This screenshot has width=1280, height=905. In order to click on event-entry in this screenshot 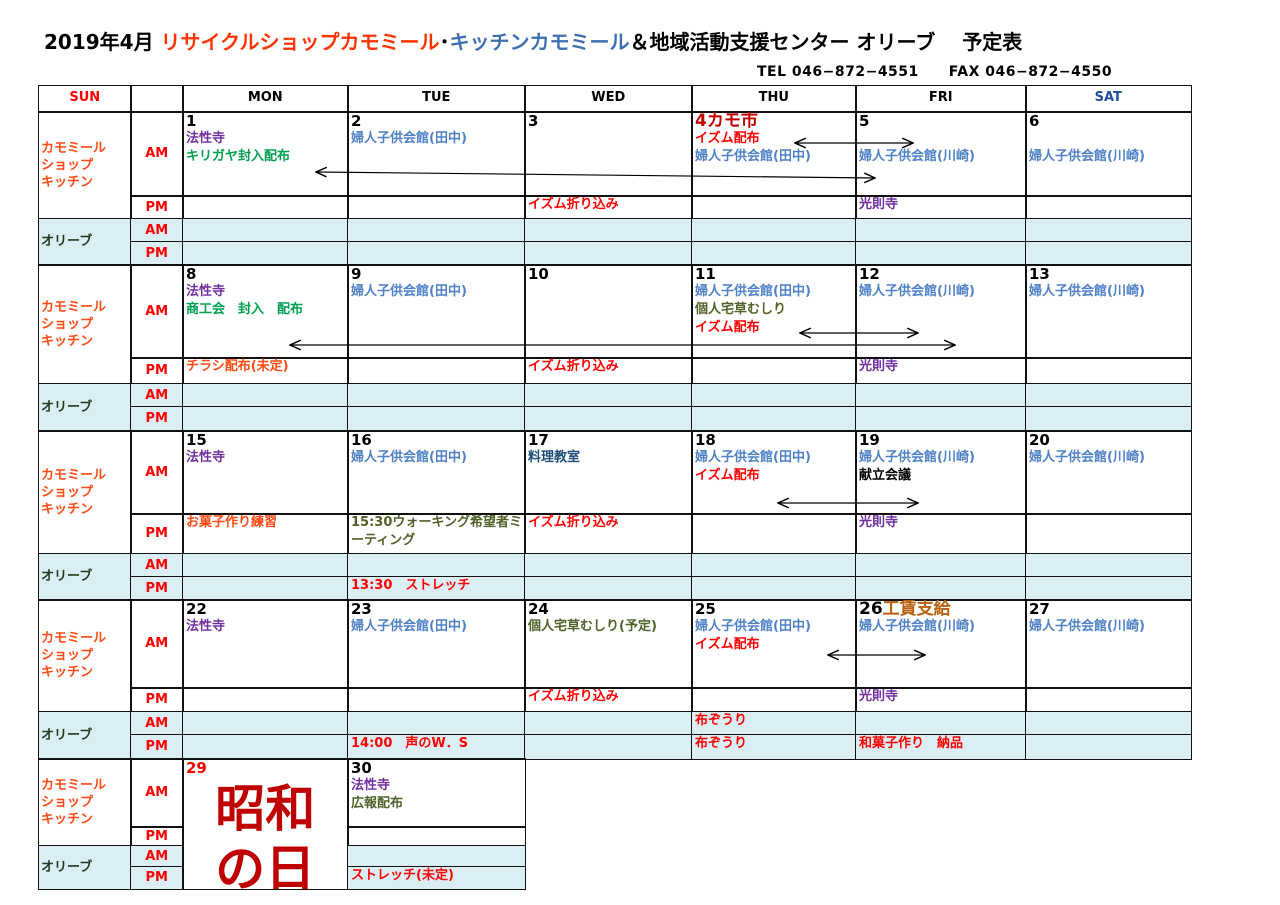, I will do `click(1108, 139)`.